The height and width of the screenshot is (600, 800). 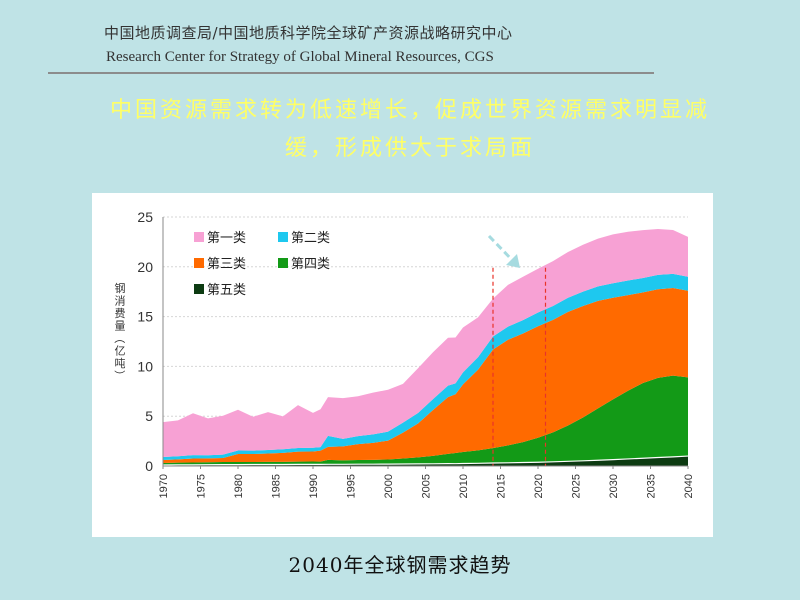 What do you see at coordinates (400, 565) in the screenshot?
I see `chart-caption: 2040年全球钢需求趋势` at bounding box center [400, 565].